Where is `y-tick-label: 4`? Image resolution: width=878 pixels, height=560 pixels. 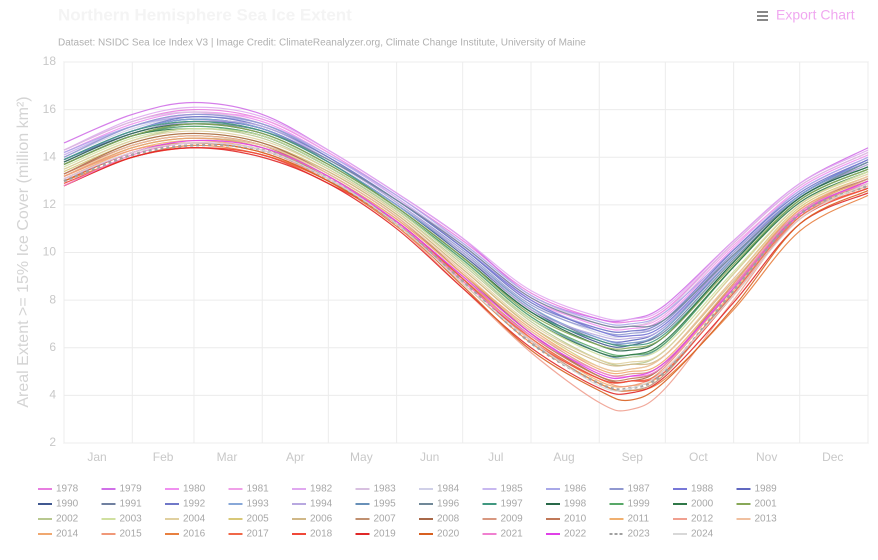 y-tick-label: 4 is located at coordinates (52, 395).